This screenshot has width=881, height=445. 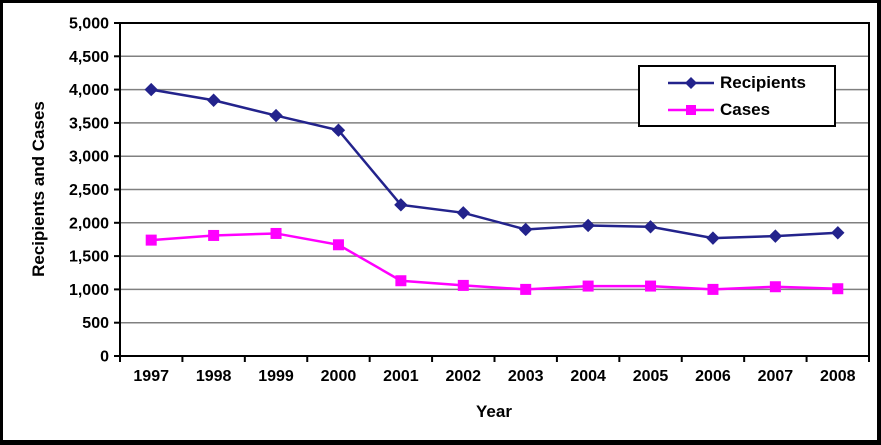 What do you see at coordinates (151, 376) in the screenshot?
I see `x-tick-label: 1997` at bounding box center [151, 376].